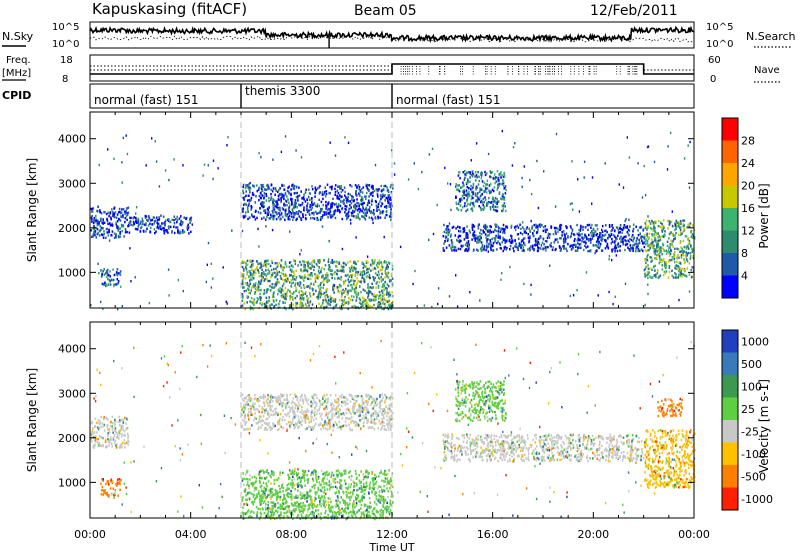 This screenshot has height=554, width=800. Describe the element at coordinates (72, 183) in the screenshot. I see `y-tick-label: 3000` at that location.